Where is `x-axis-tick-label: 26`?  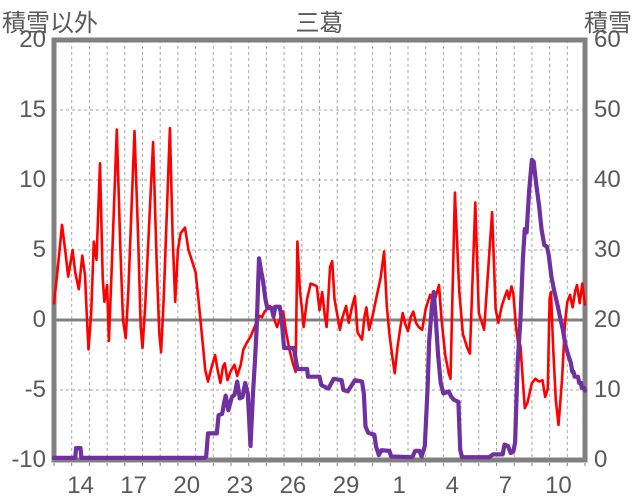 x-axis-tick-label: 26 is located at coordinates (293, 485).